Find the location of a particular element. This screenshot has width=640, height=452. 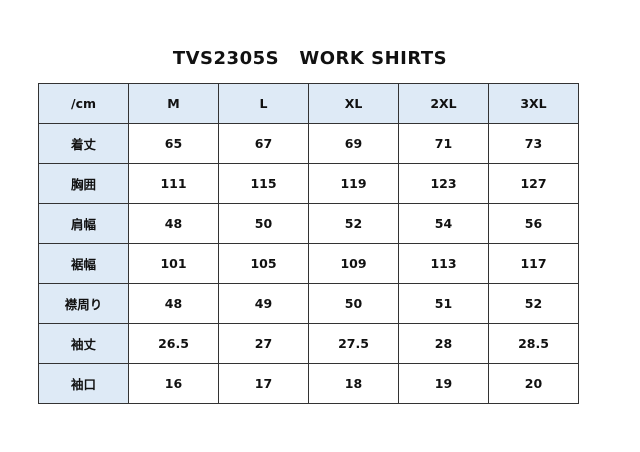

measurement-cell: 17 is located at coordinates (263, 383).